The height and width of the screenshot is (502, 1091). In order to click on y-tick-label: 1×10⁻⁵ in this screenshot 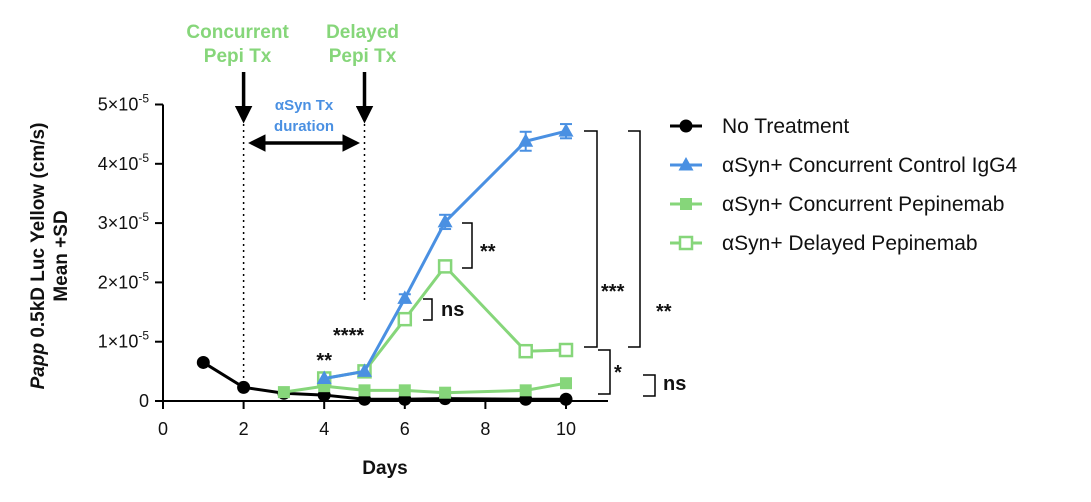, I will do `click(124, 340)`.